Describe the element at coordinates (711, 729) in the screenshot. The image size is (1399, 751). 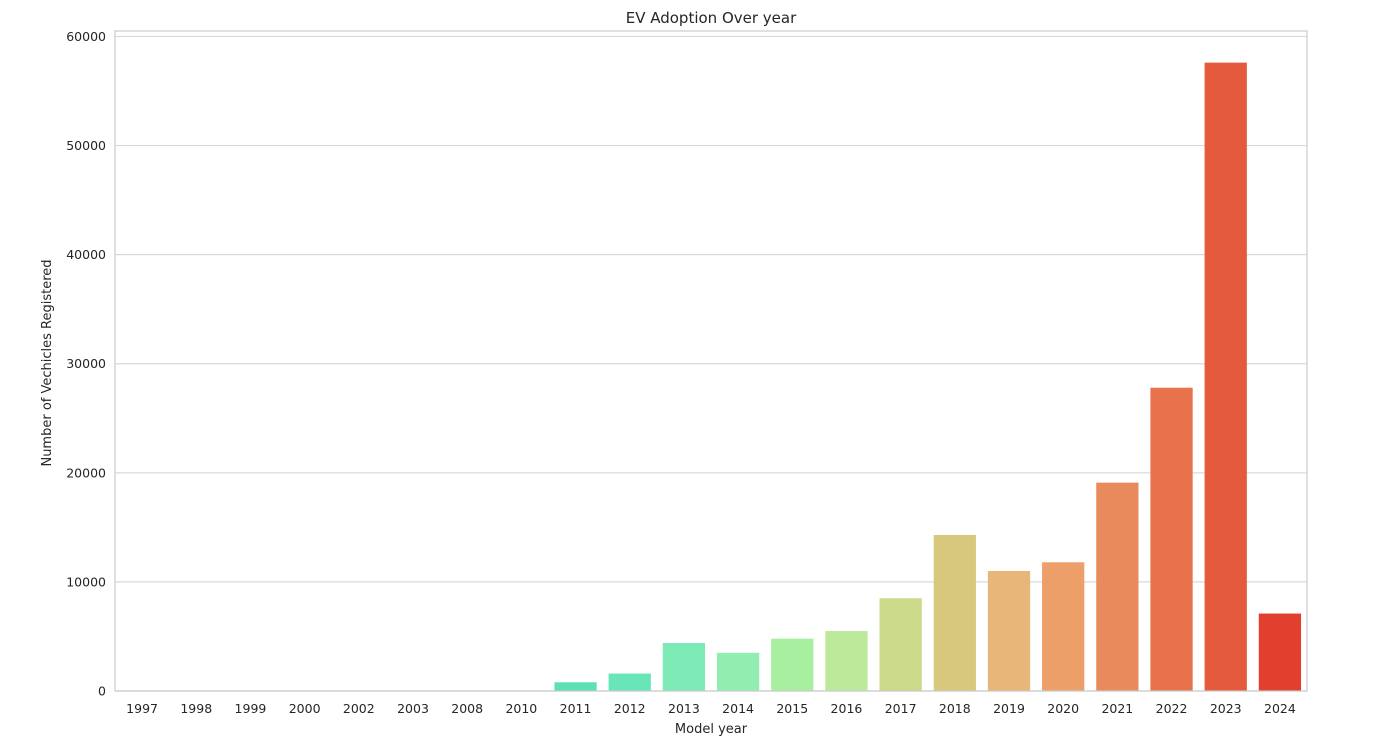
I see `x-axis-label: Model year` at that location.